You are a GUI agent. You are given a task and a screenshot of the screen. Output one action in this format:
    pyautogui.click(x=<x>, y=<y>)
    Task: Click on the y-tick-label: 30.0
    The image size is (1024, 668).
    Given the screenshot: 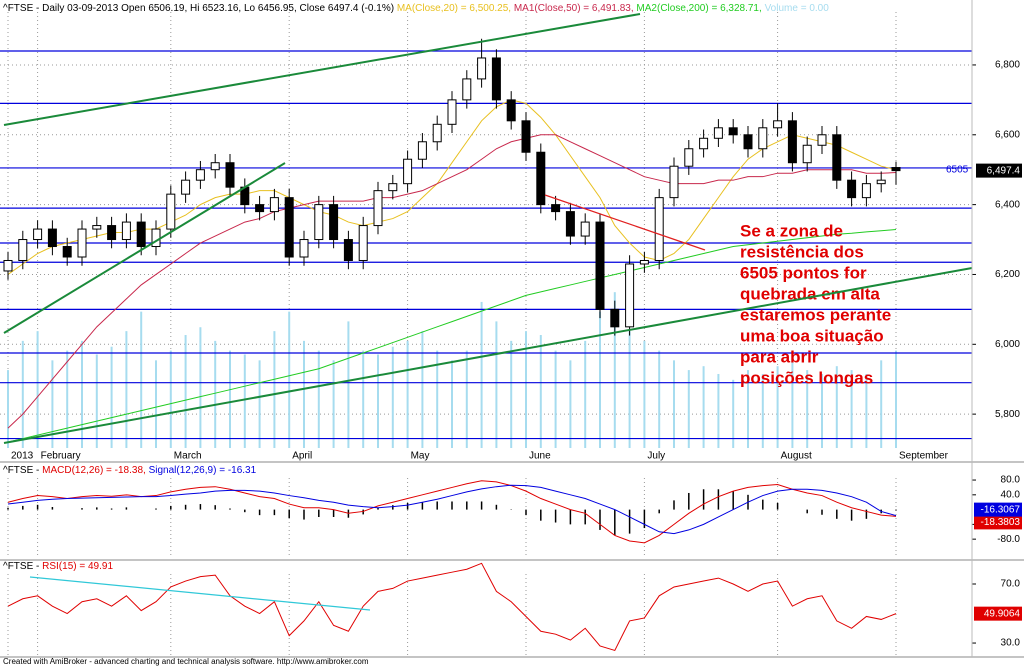 What is the action you would take?
    pyautogui.click(x=1011, y=643)
    